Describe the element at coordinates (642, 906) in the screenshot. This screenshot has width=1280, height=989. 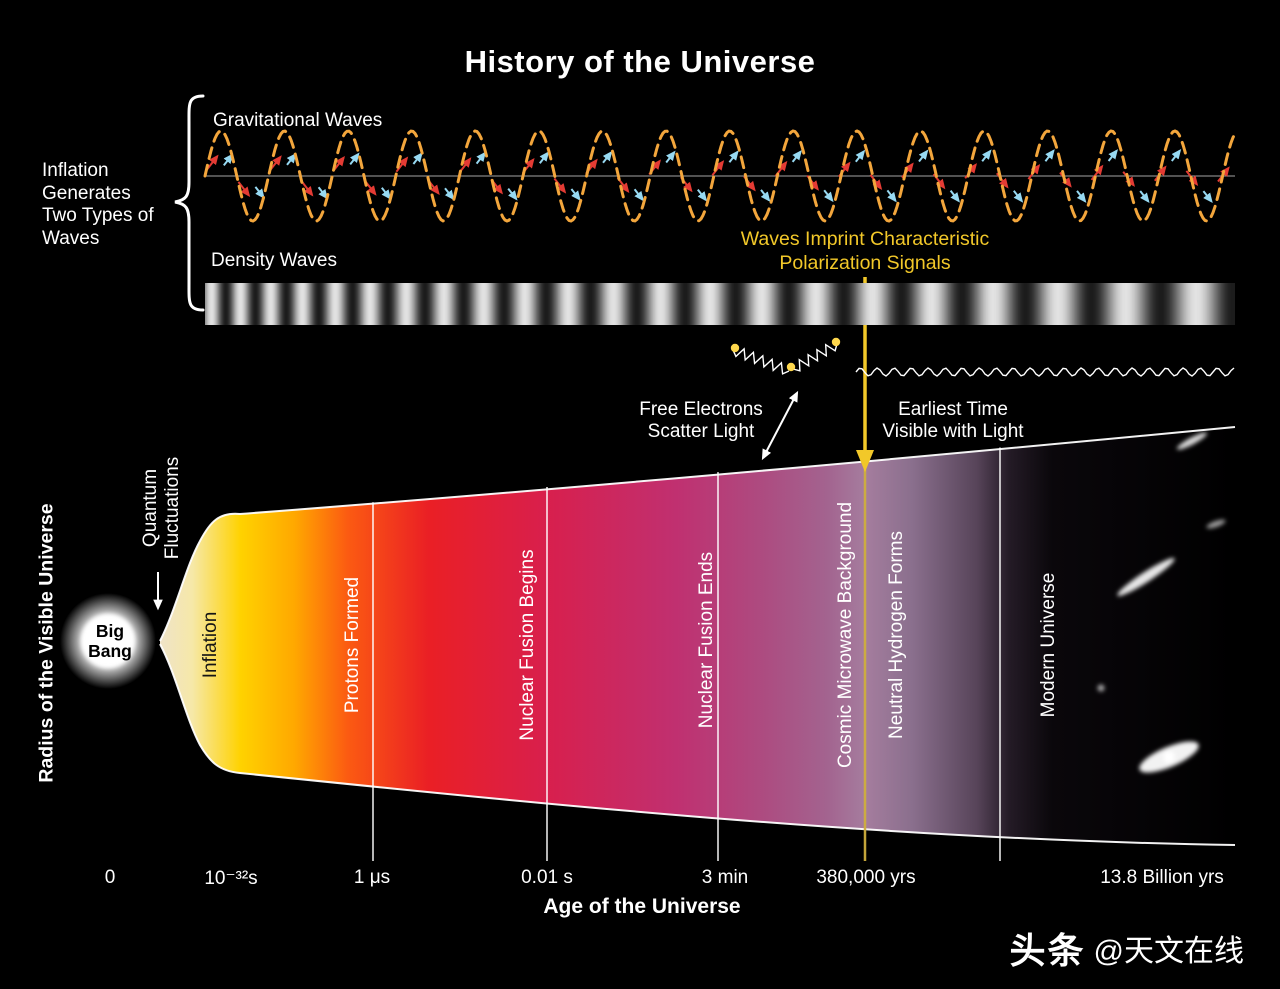
I see `x-axis-title: Age of the Universe` at that location.